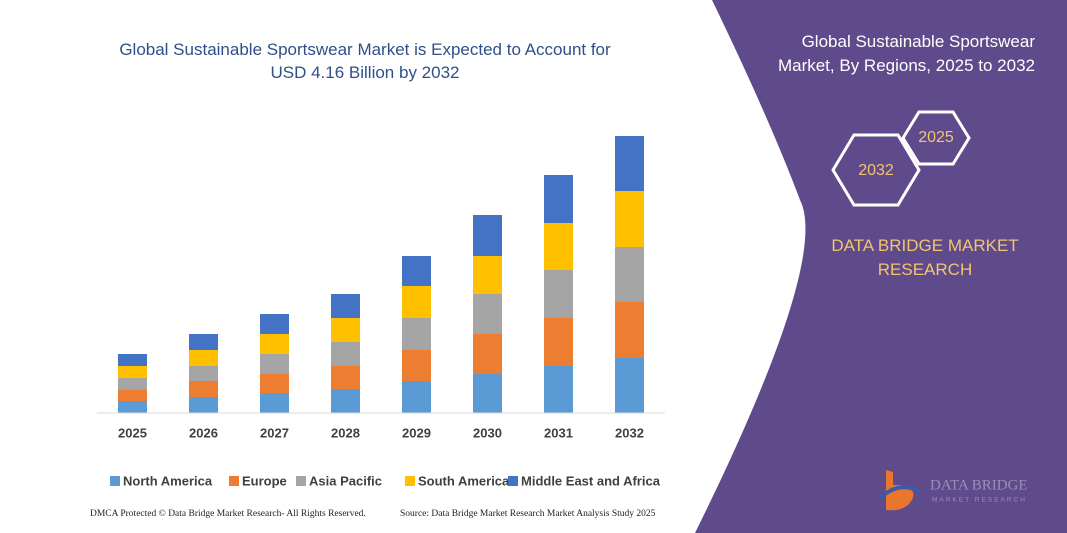  What do you see at coordinates (132, 432) in the screenshot?
I see `x-tick-label: 2025` at bounding box center [132, 432].